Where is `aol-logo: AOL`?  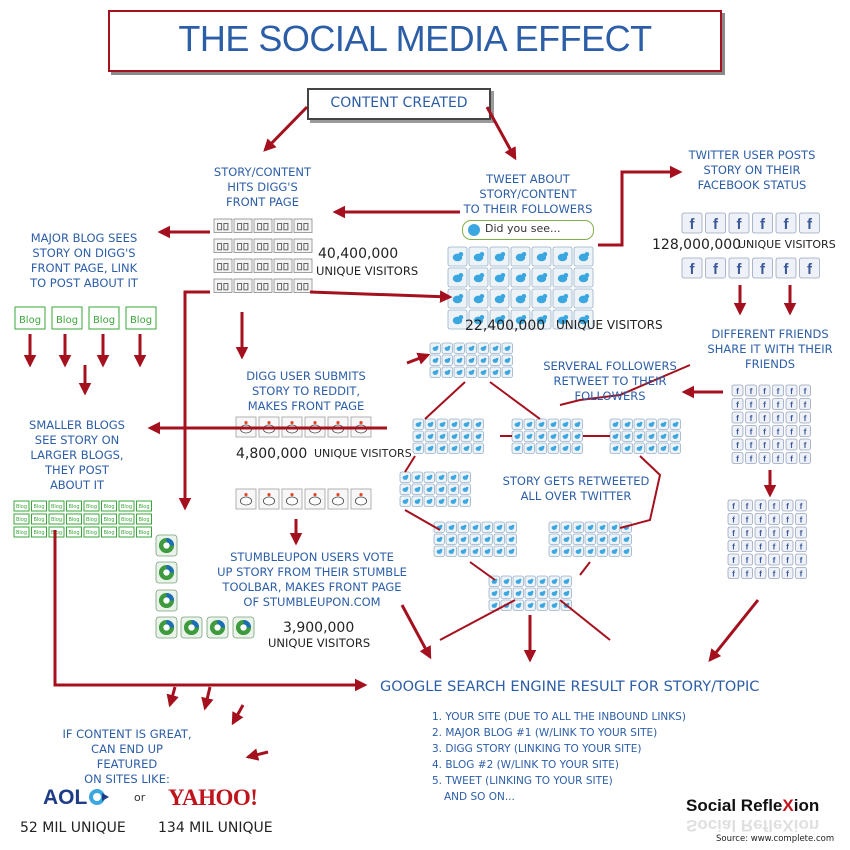
aol-logo: AOL is located at coordinates (65, 797).